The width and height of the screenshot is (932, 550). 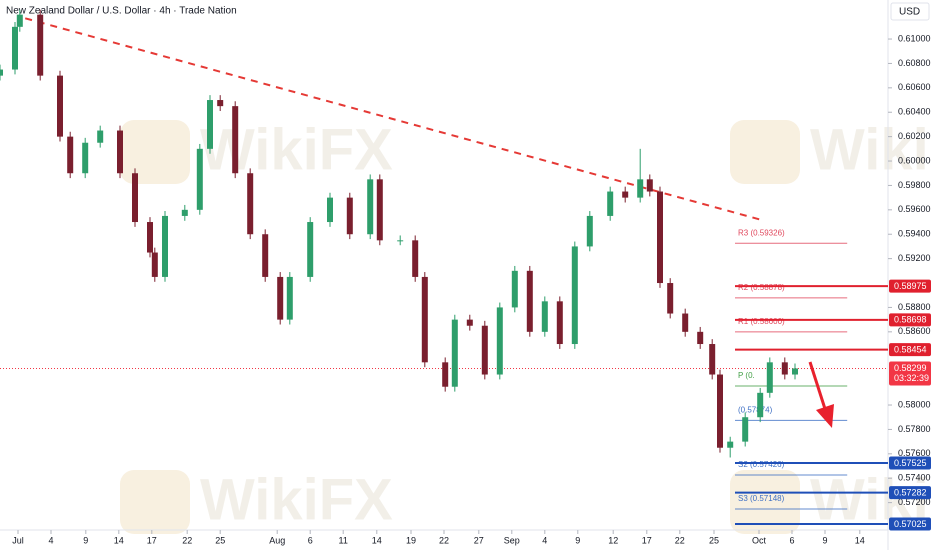 I want to click on x-tick-label: 4, so click(x=544, y=540).